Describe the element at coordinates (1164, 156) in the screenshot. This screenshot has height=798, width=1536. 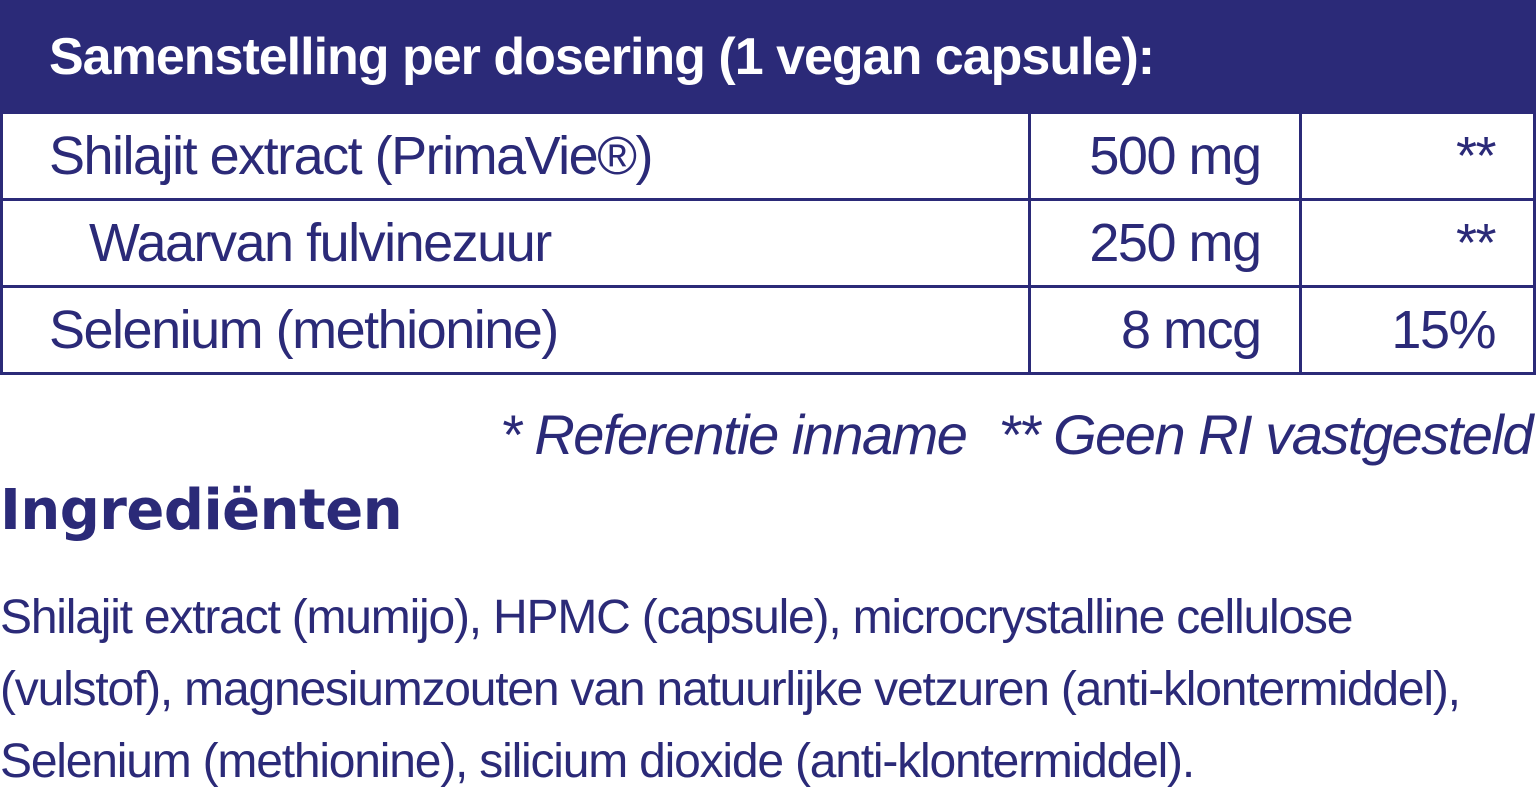
I see `ingredient-amount: 500 mg` at that location.